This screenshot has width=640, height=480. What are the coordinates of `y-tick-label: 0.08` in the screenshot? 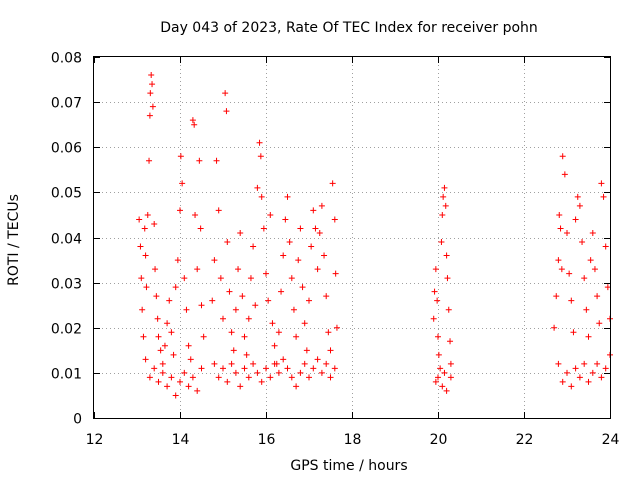 It's located at (66, 59).